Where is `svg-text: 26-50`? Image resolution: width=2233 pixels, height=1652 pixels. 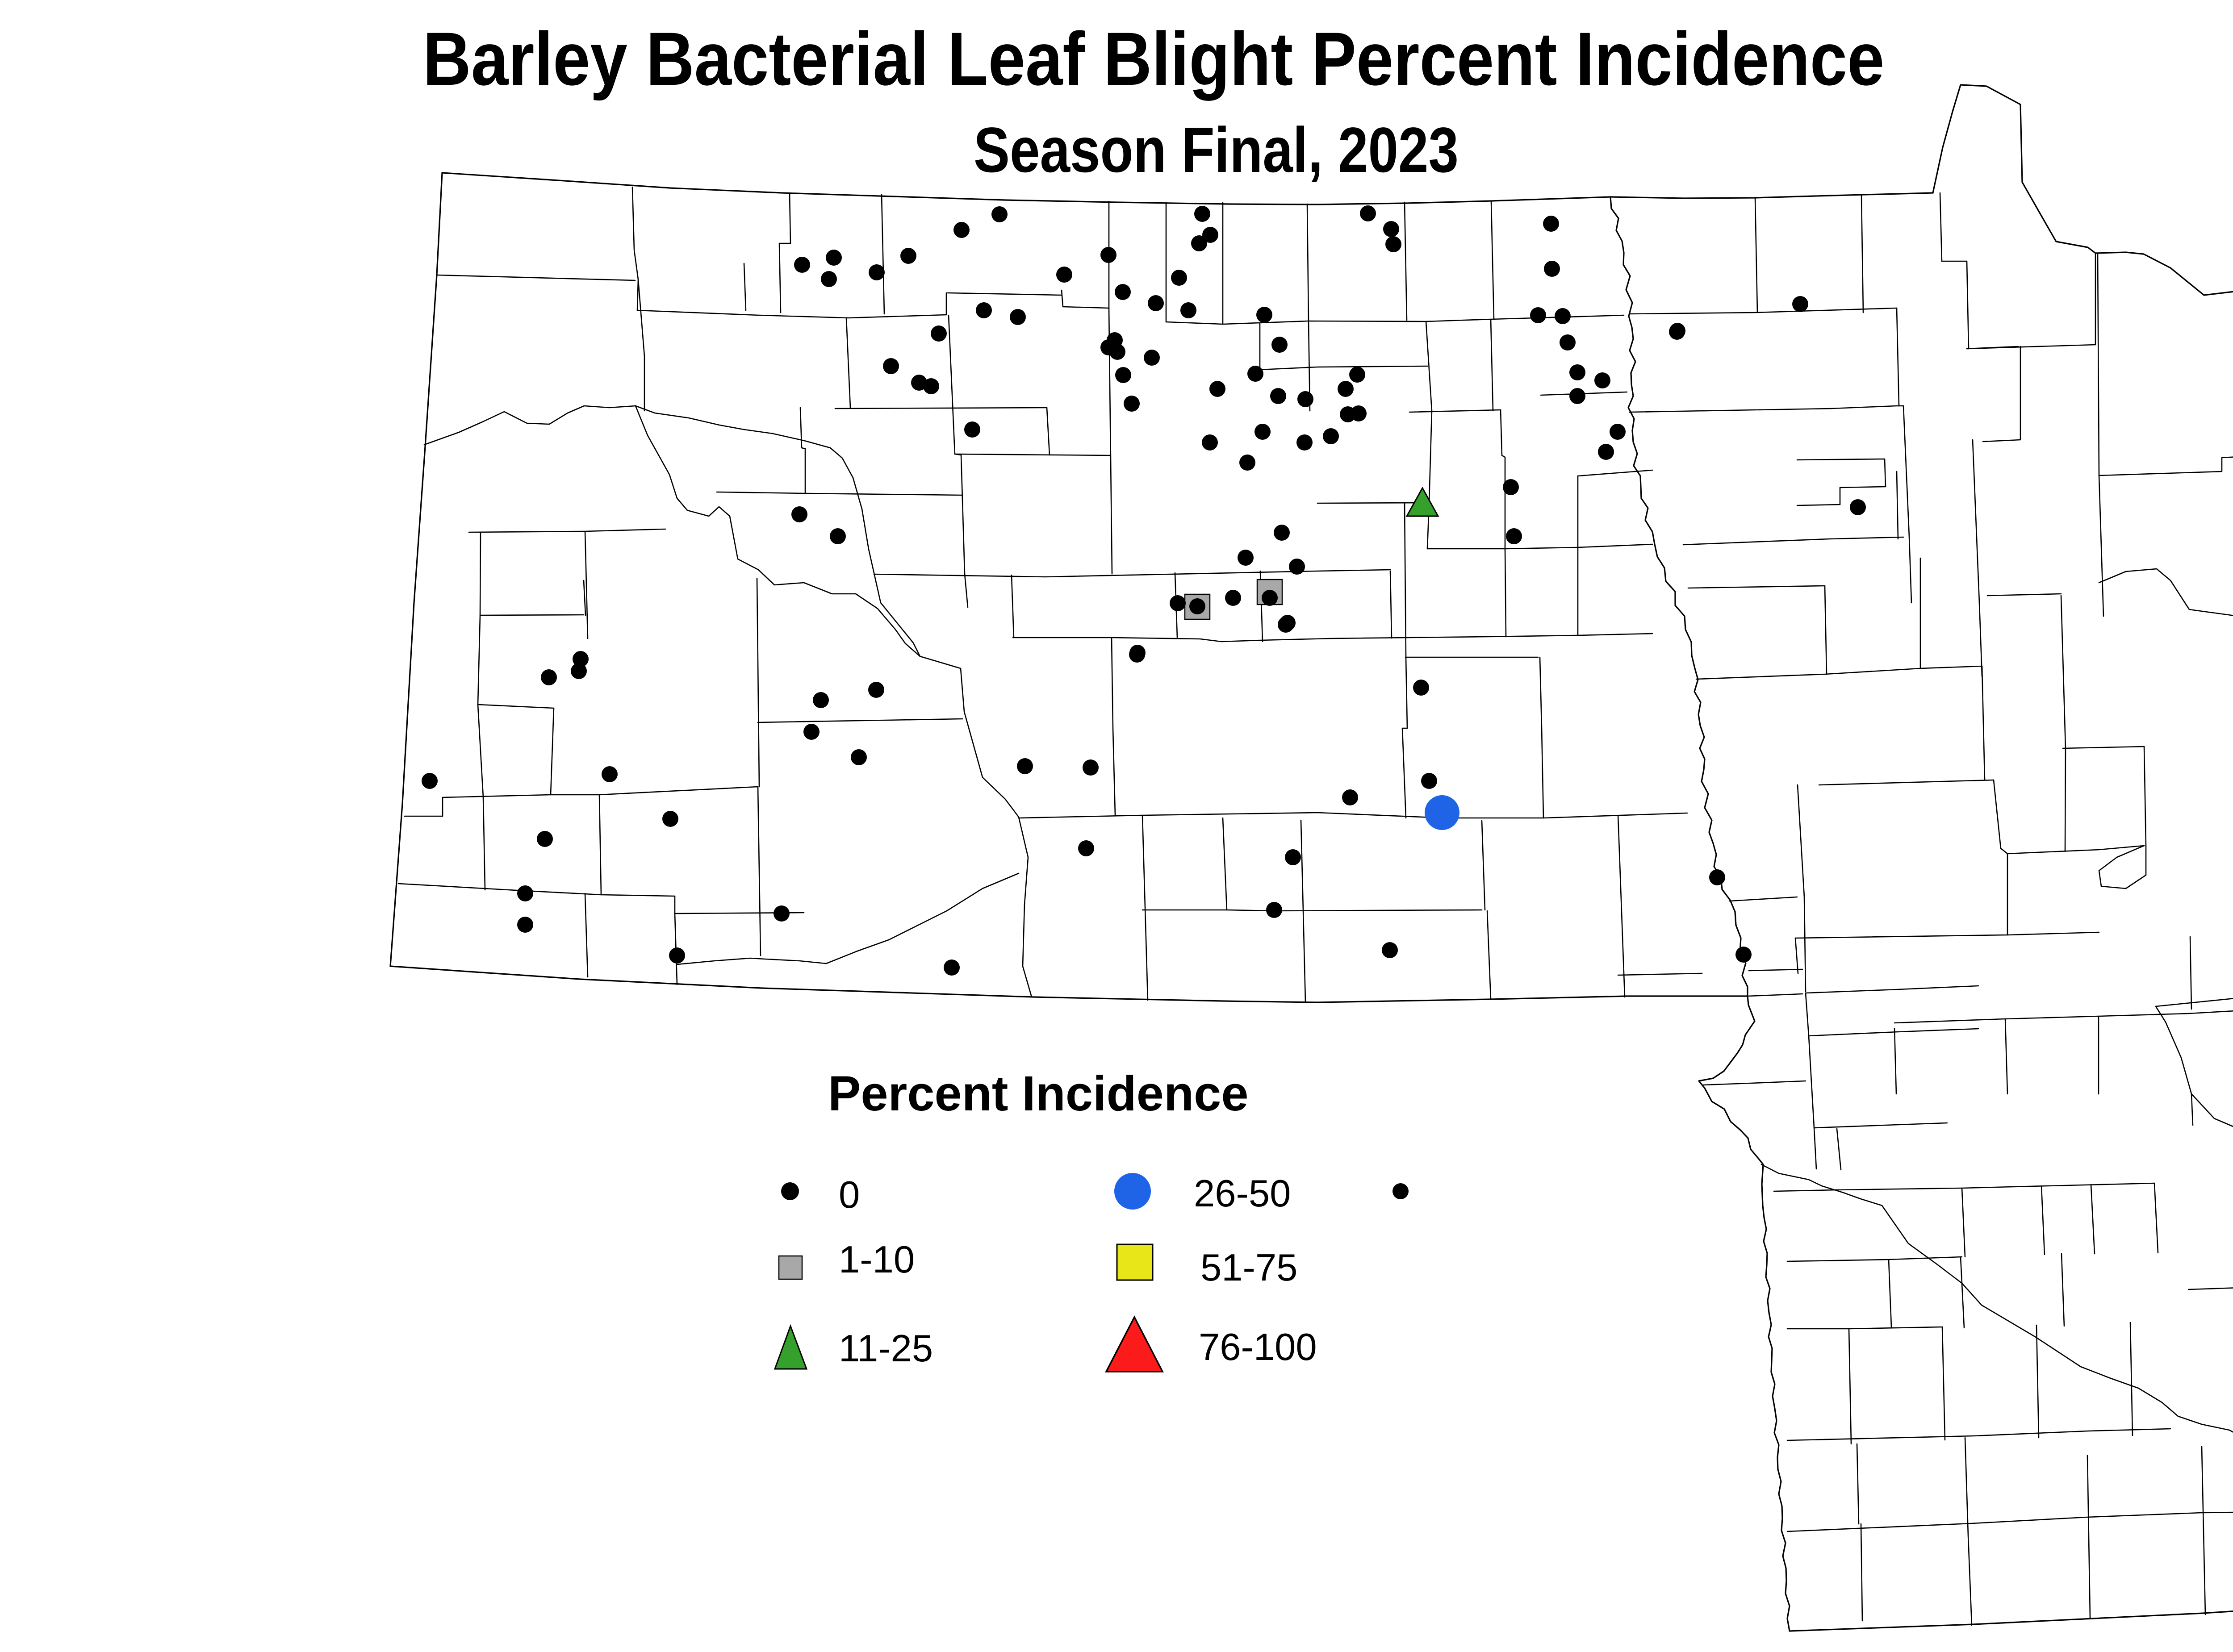
svg-text: 26-50 is located at coordinates (1242, 1193).